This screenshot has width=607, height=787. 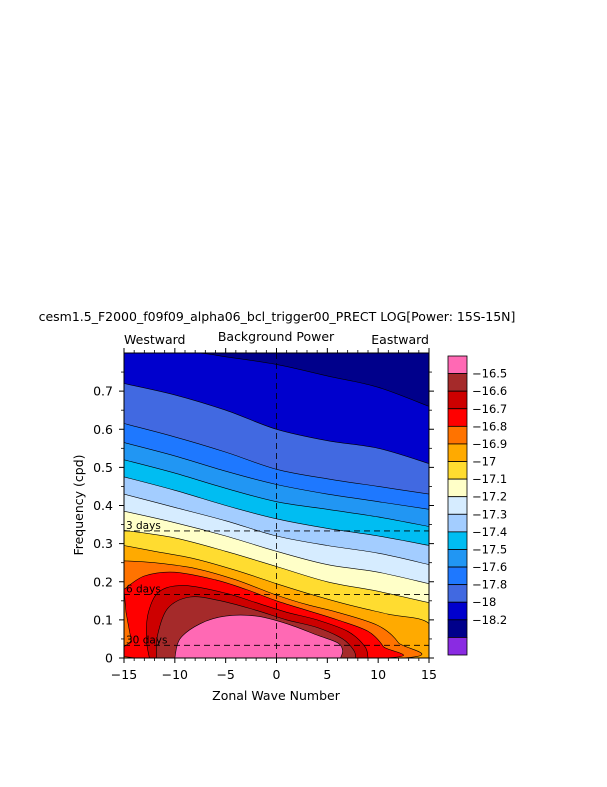 I want to click on colorbar-label-14: −18, so click(x=484, y=602).